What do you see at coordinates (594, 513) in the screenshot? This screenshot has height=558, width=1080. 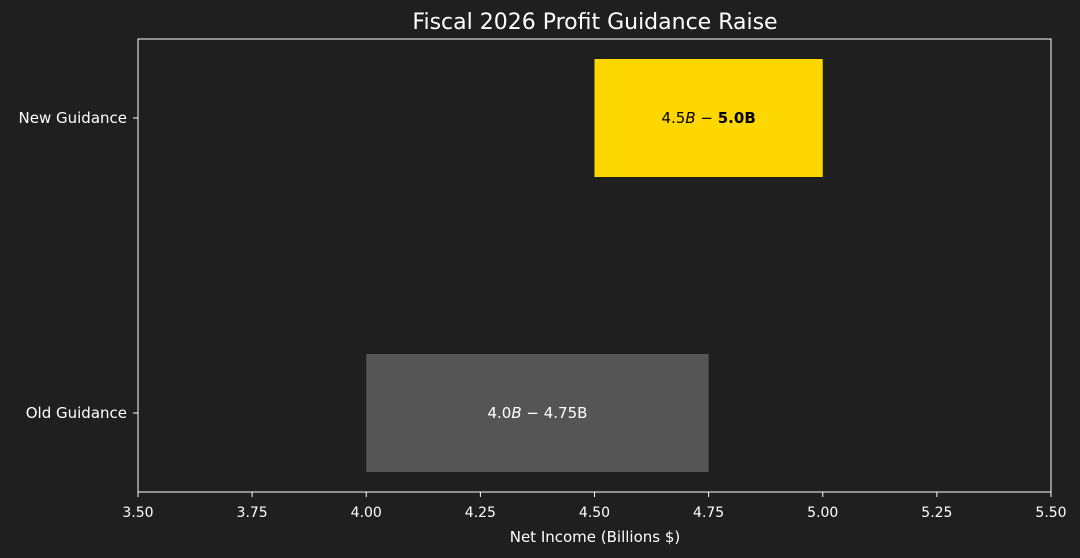 I see `x-tick-label: 4.50` at bounding box center [594, 513].